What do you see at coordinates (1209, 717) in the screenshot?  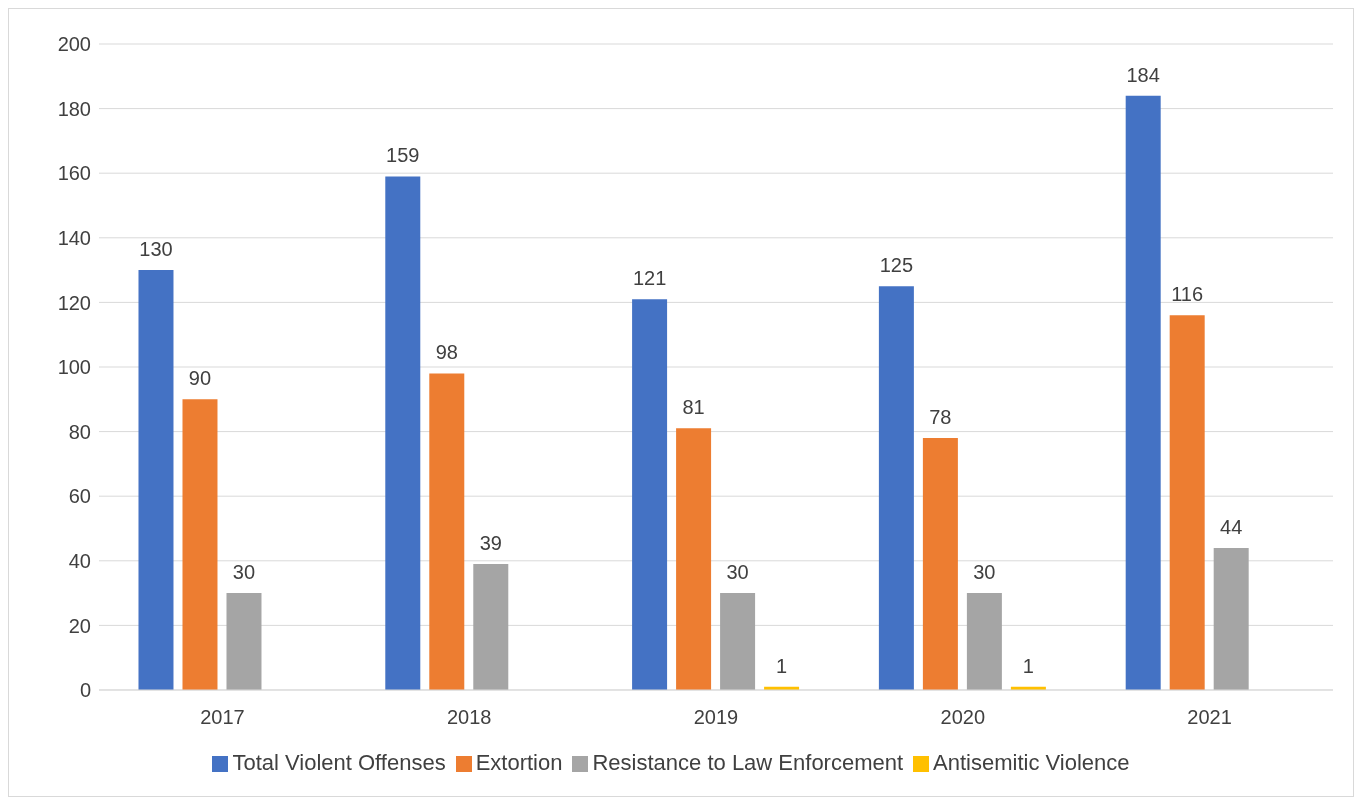 I see `x-tick-label: 2021` at bounding box center [1209, 717].